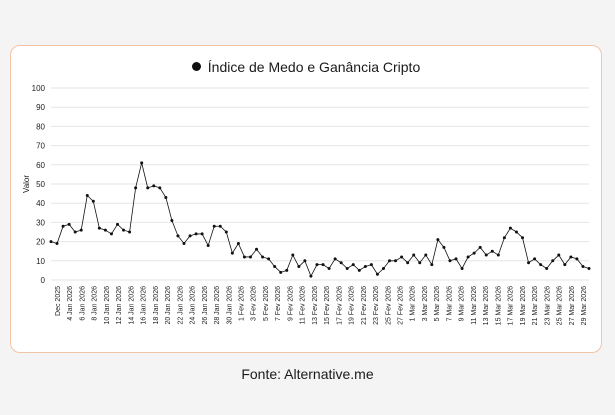 This screenshot has height=415, width=615. I want to click on x-tick-label: 25 Fev 2026, so click(388, 305).